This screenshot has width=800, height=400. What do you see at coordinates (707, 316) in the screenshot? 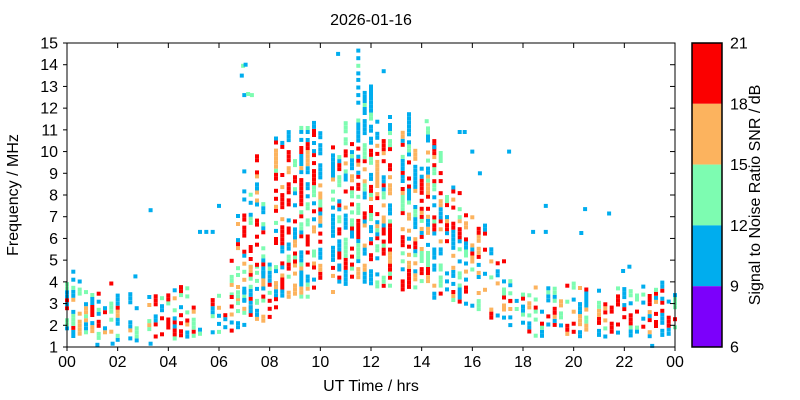
I see `colorbar-segment-purple` at bounding box center [707, 316].